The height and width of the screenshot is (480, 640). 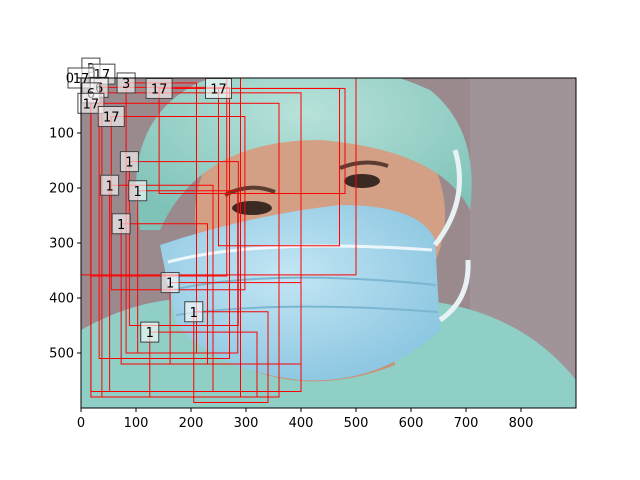 I want to click on y-tick-label: 500, so click(x=61, y=354).